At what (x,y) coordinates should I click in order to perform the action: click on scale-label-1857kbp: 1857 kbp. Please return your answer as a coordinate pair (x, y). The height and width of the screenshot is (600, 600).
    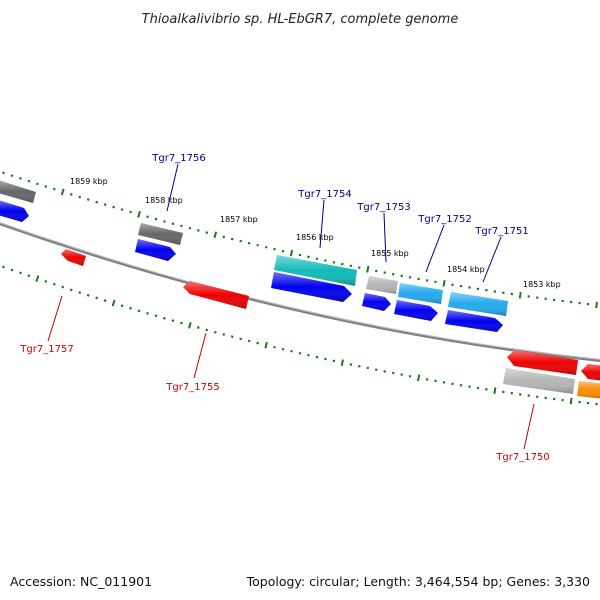
    Looking at the image, I should click on (239, 219).